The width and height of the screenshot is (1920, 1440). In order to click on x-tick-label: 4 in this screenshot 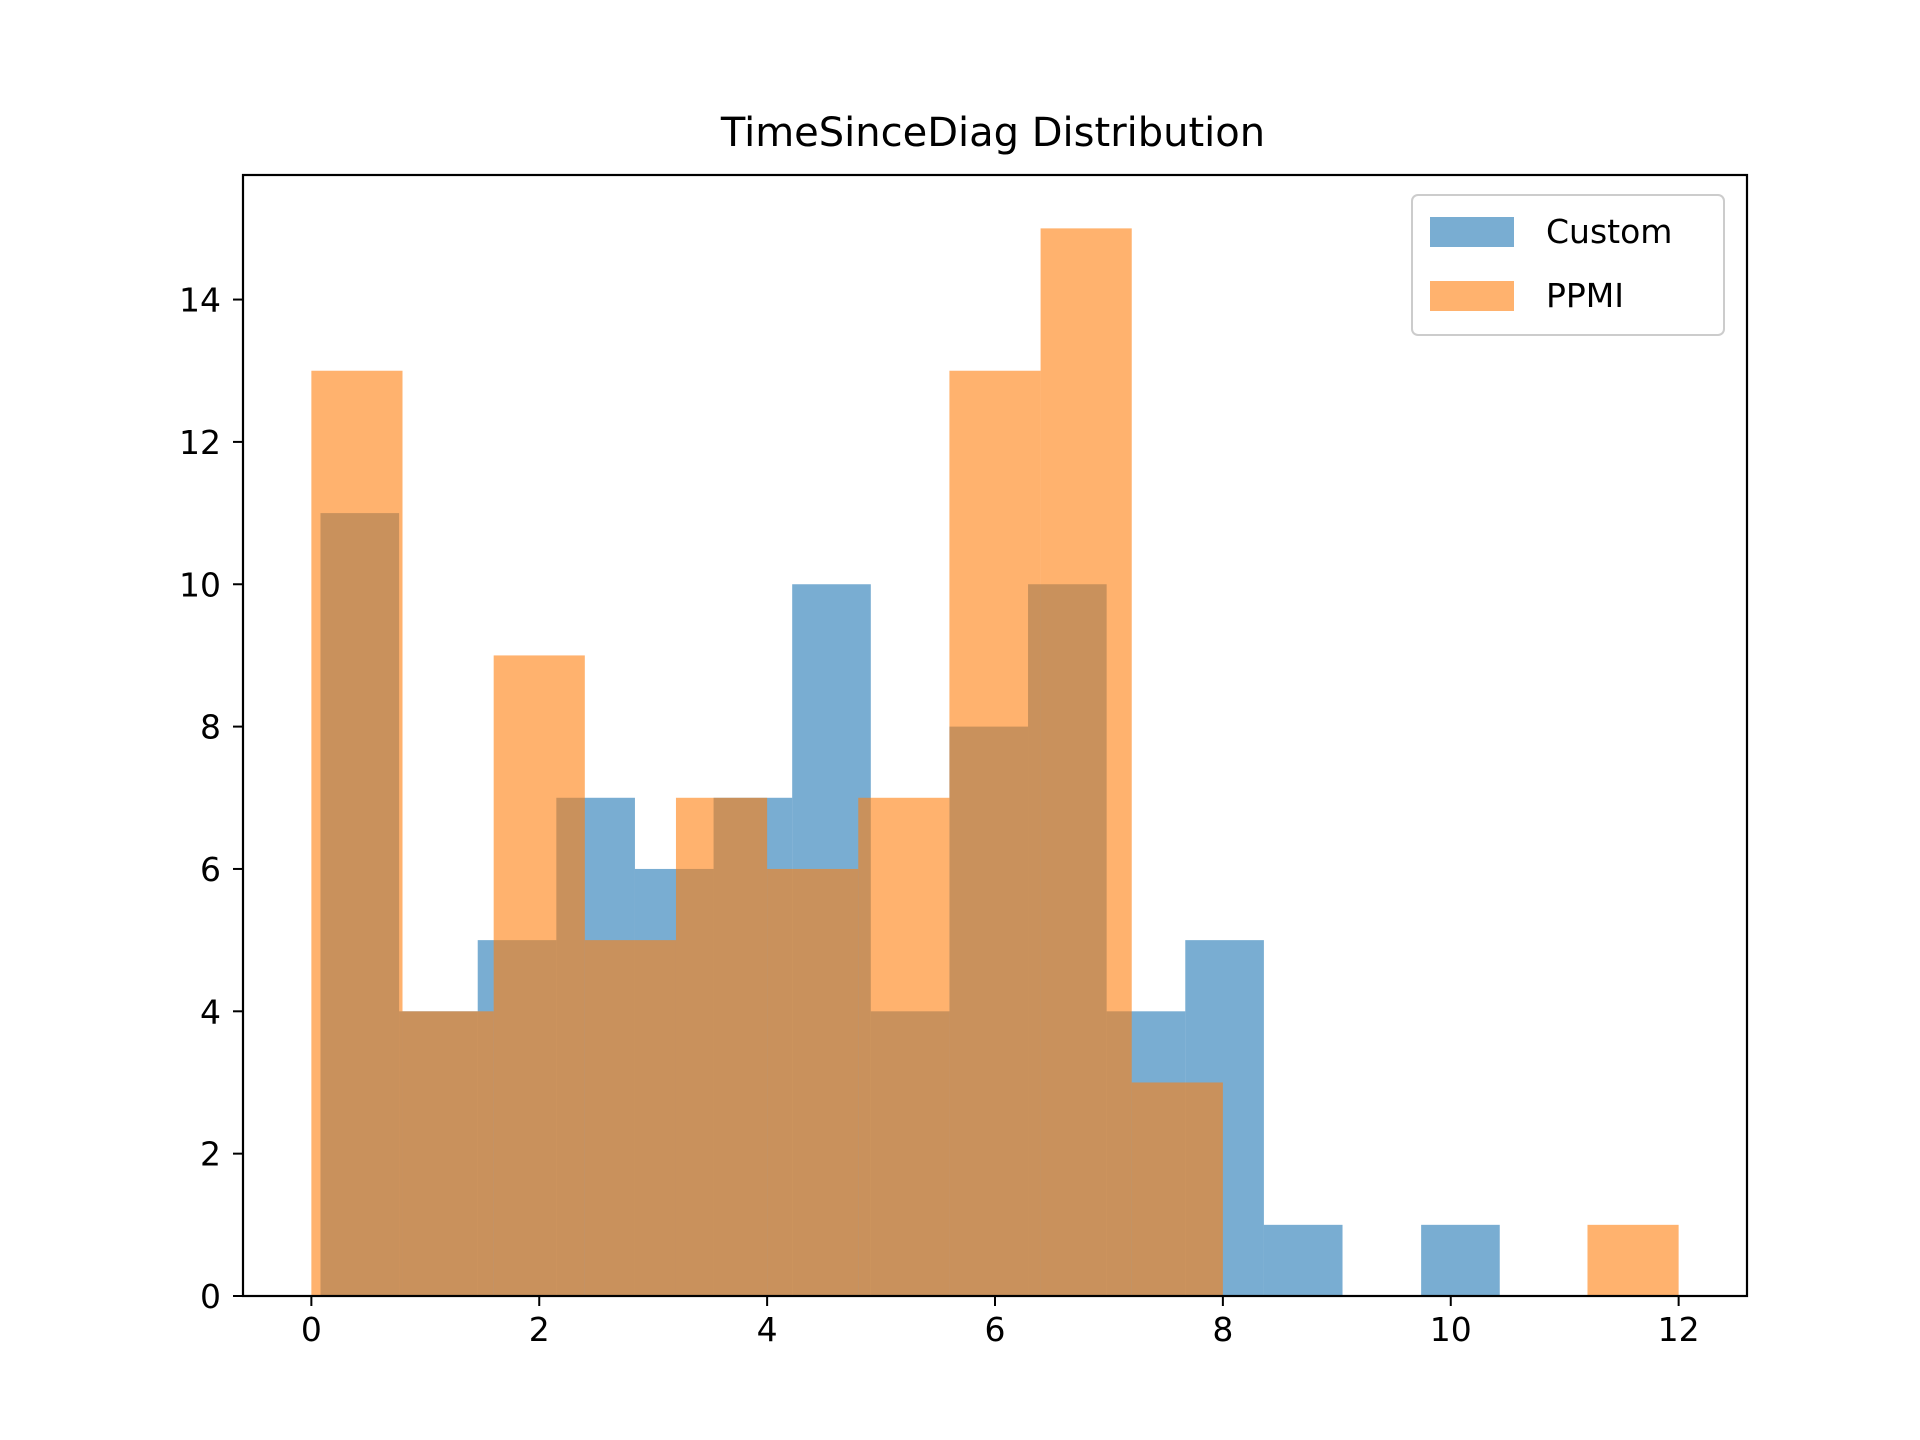, I will do `click(767, 1329)`.